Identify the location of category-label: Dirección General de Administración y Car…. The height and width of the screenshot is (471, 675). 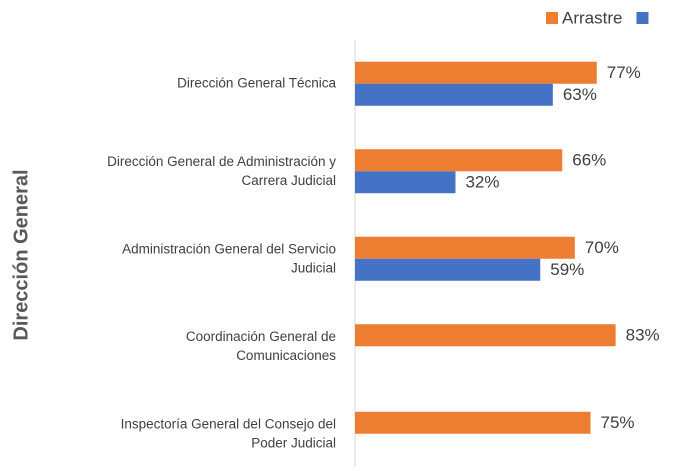
(221, 170).